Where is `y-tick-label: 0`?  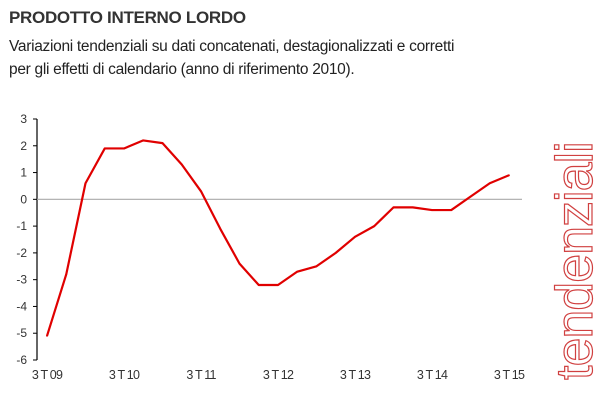 y-tick-label: 0 is located at coordinates (23, 199).